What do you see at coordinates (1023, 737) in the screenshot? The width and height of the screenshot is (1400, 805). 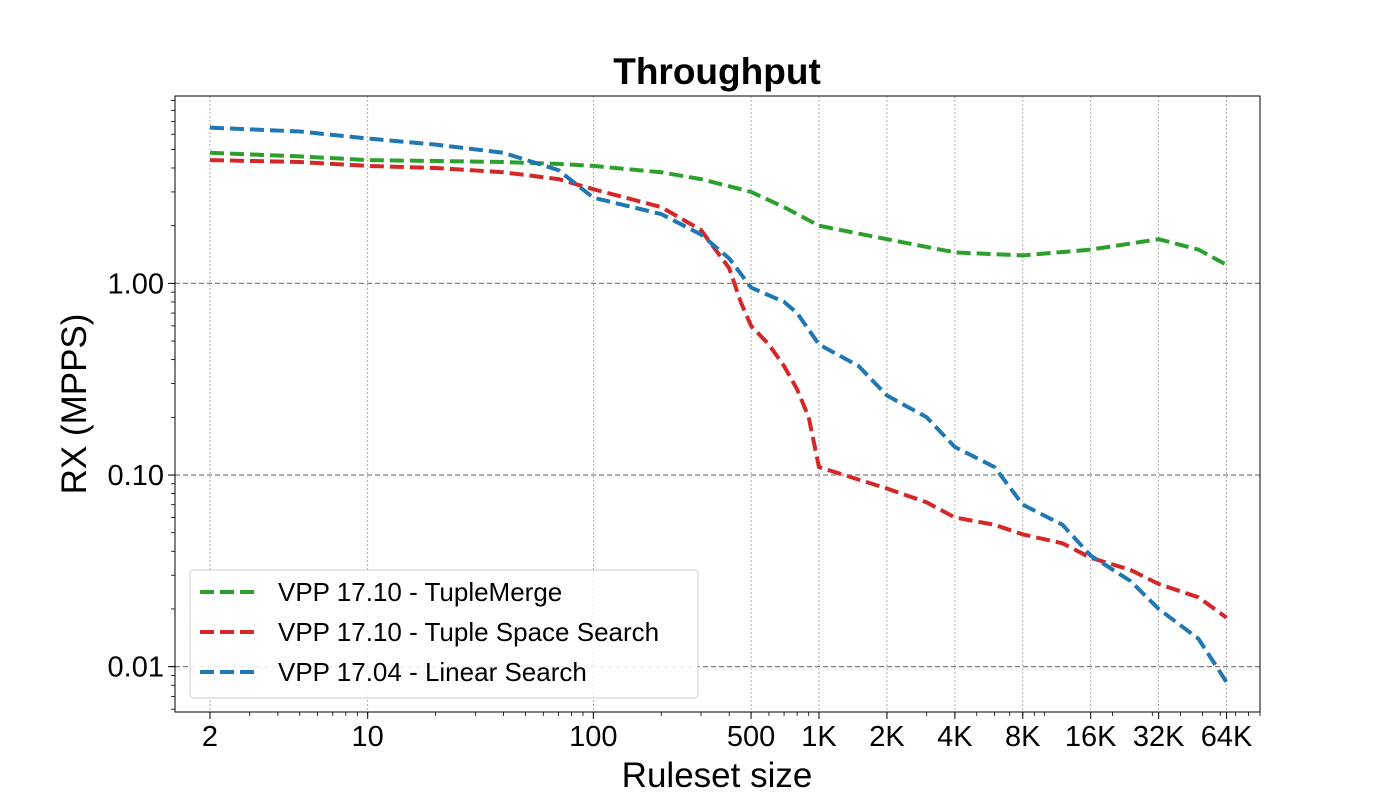 I see `x-tick-label: 8K` at bounding box center [1023, 737].